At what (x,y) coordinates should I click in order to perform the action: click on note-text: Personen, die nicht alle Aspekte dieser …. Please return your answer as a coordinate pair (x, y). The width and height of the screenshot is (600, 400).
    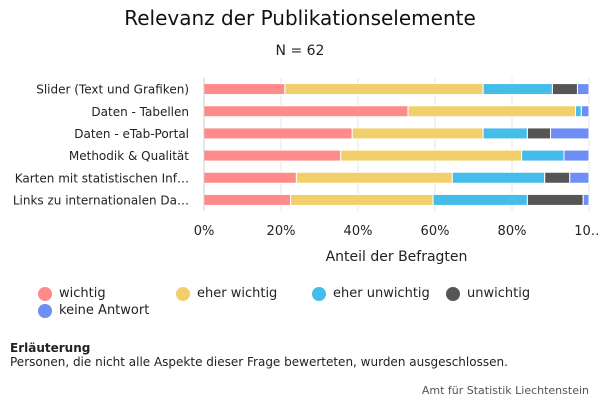
    Looking at the image, I should click on (259, 362).